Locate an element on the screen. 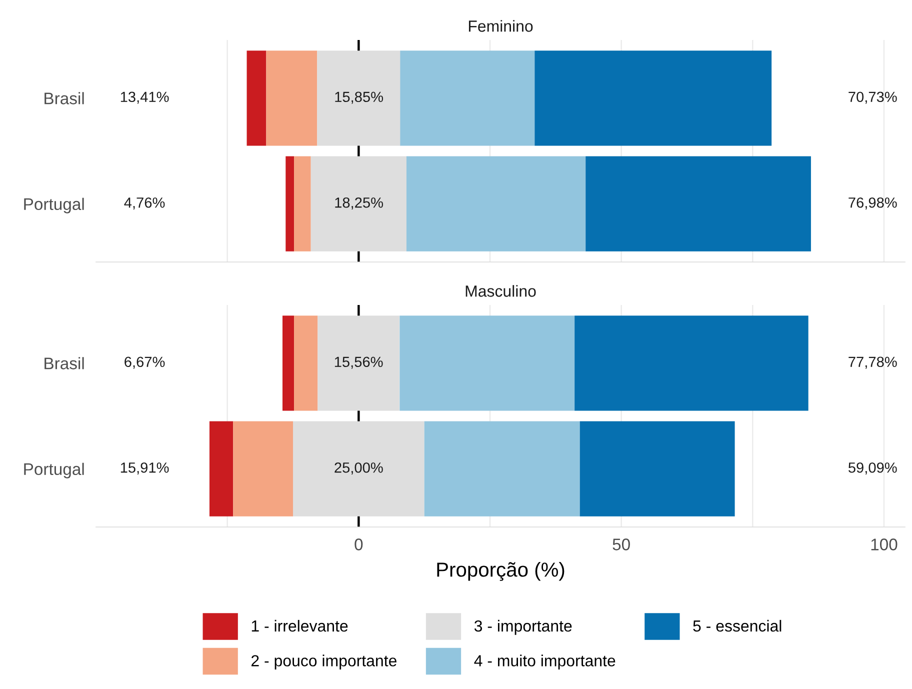 The image size is (912, 689). chart-title: Feminino is located at coordinates (500, 26).